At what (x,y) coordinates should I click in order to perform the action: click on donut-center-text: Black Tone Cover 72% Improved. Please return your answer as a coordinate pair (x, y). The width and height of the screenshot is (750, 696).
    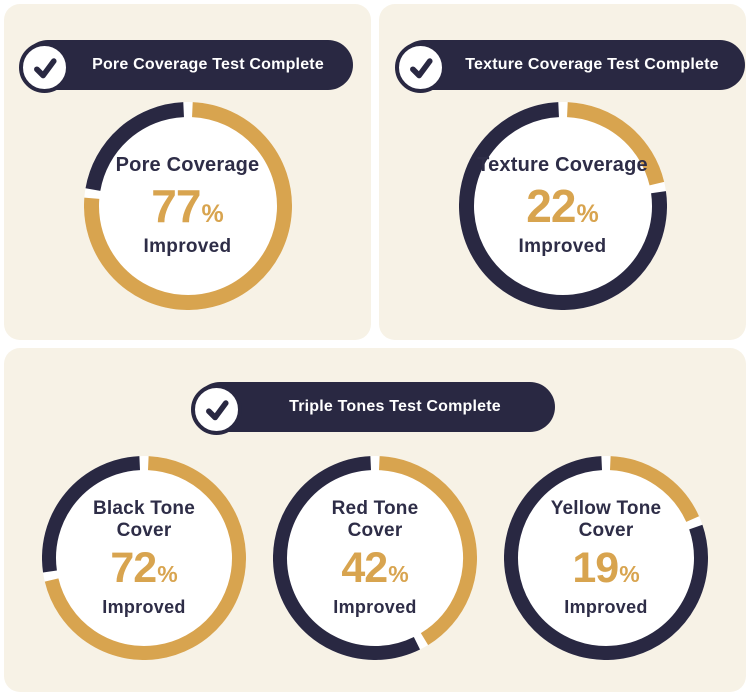
    Looking at the image, I should click on (144, 558).